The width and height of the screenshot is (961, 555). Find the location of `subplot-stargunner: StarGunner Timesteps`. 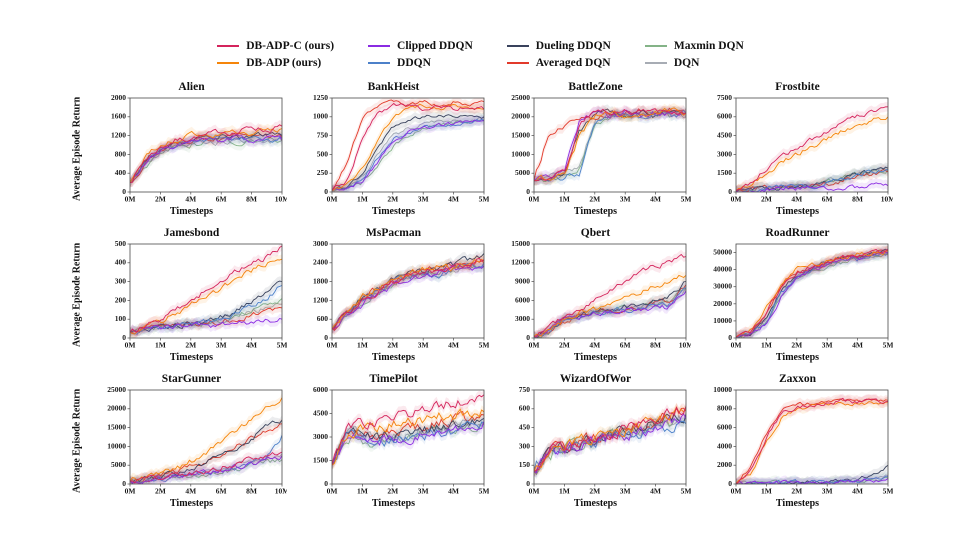

subplot-stargunner: StarGunner Timesteps is located at coordinates (192, 441).